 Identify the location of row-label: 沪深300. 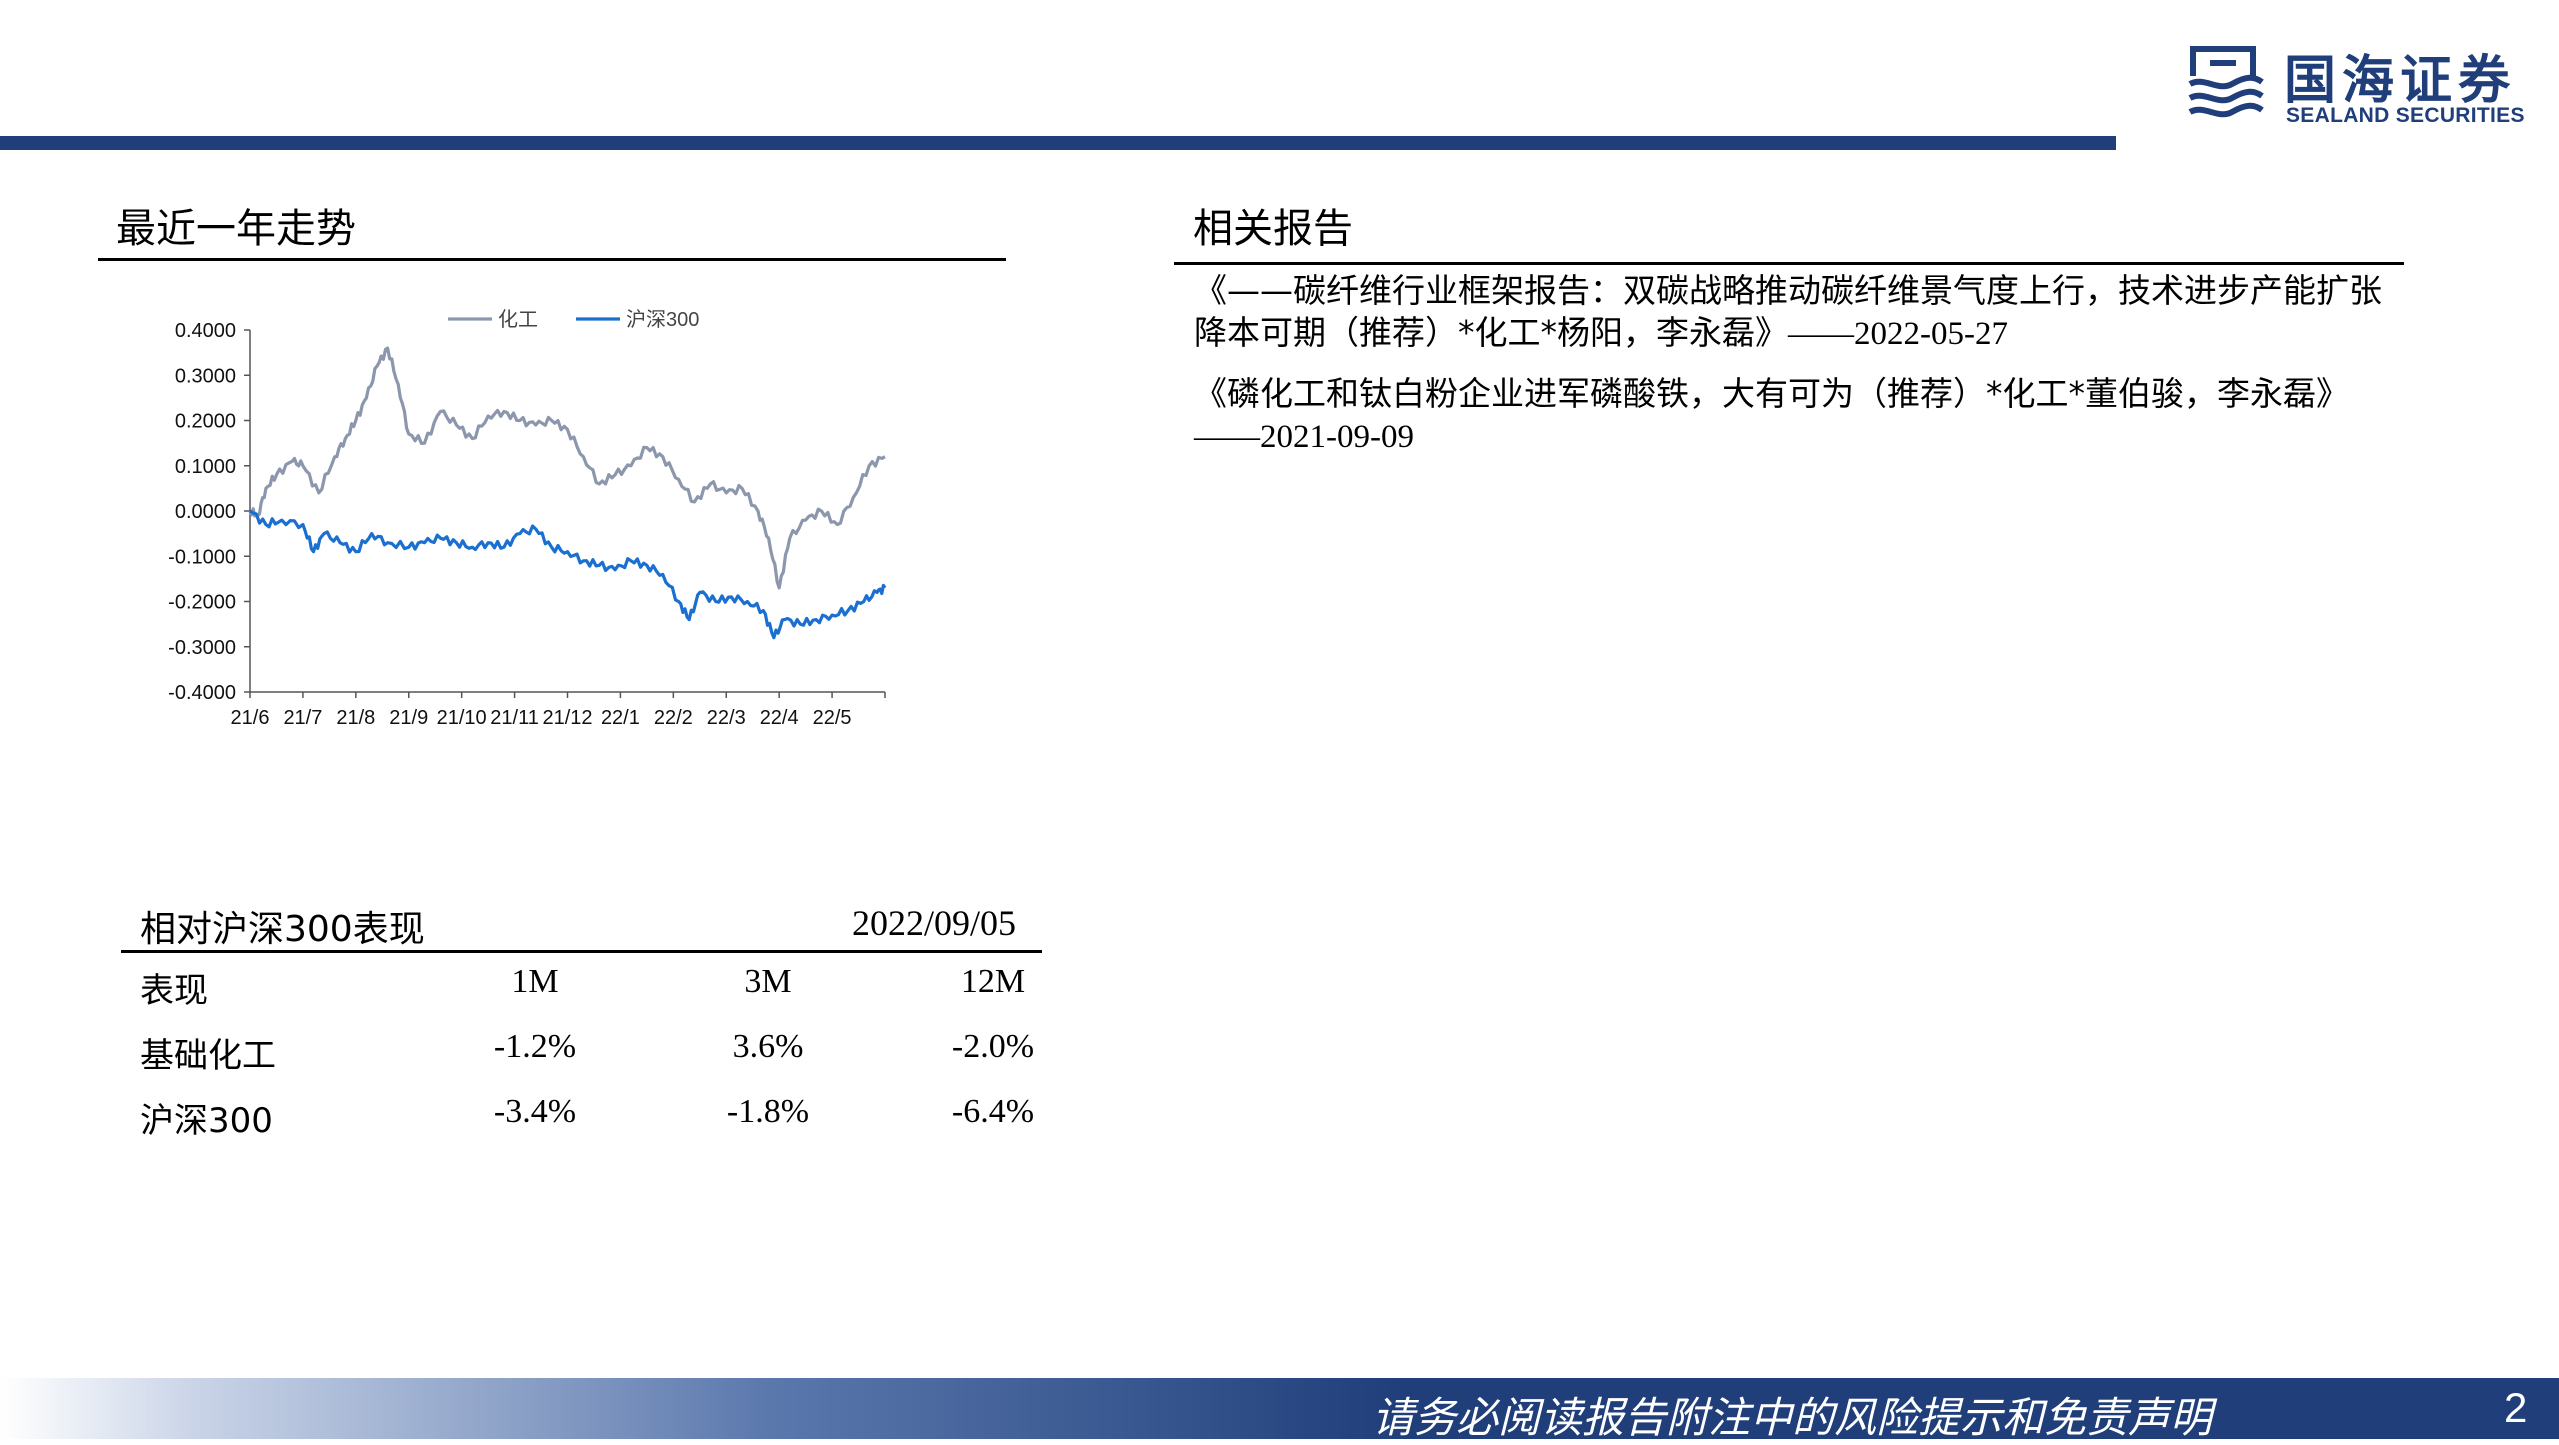
(206, 1121).